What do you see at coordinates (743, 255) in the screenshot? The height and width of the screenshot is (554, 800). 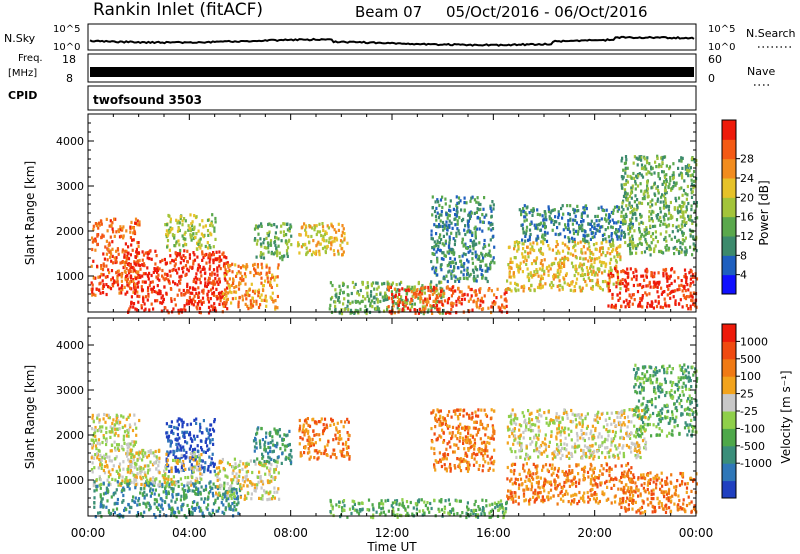 I see `power-colorbar-tick-label: 8` at bounding box center [743, 255].